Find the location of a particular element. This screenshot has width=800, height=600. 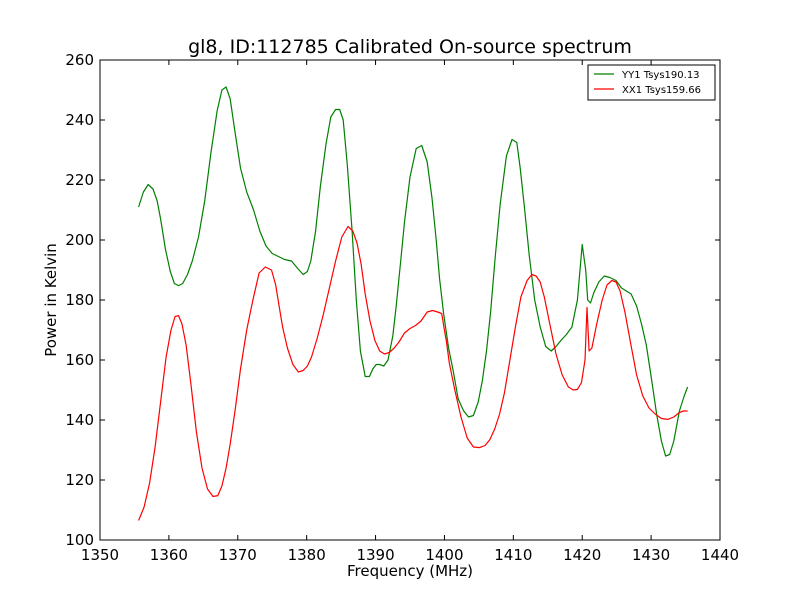

legend-label-yy1: YY1 Tsys190.13 is located at coordinates (660, 75).